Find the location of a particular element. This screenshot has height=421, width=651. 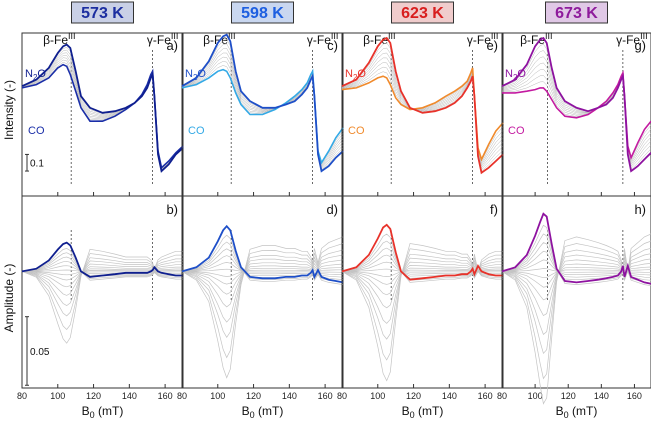

temperature-label: 673 K is located at coordinates (576, 13).